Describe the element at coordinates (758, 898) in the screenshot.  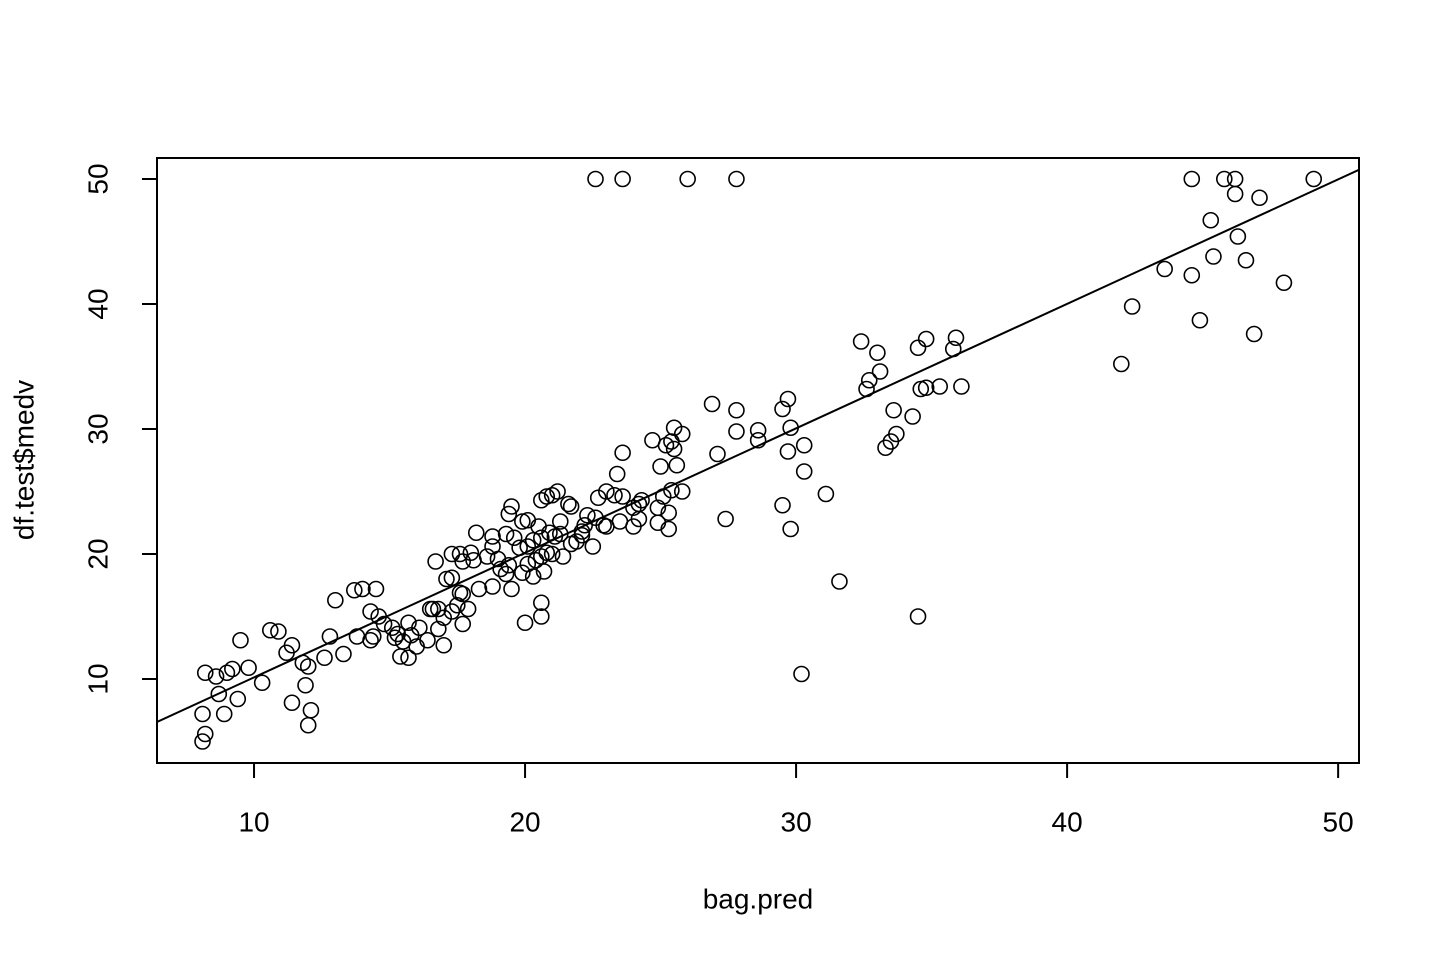
I see `x-axis-label: bag.pred` at that location.